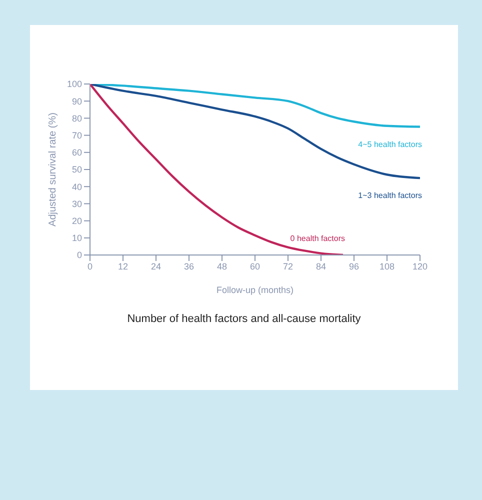 This screenshot has height=500, width=482. Describe the element at coordinates (189, 266) in the screenshot. I see `x-tick-label: 36` at that location.